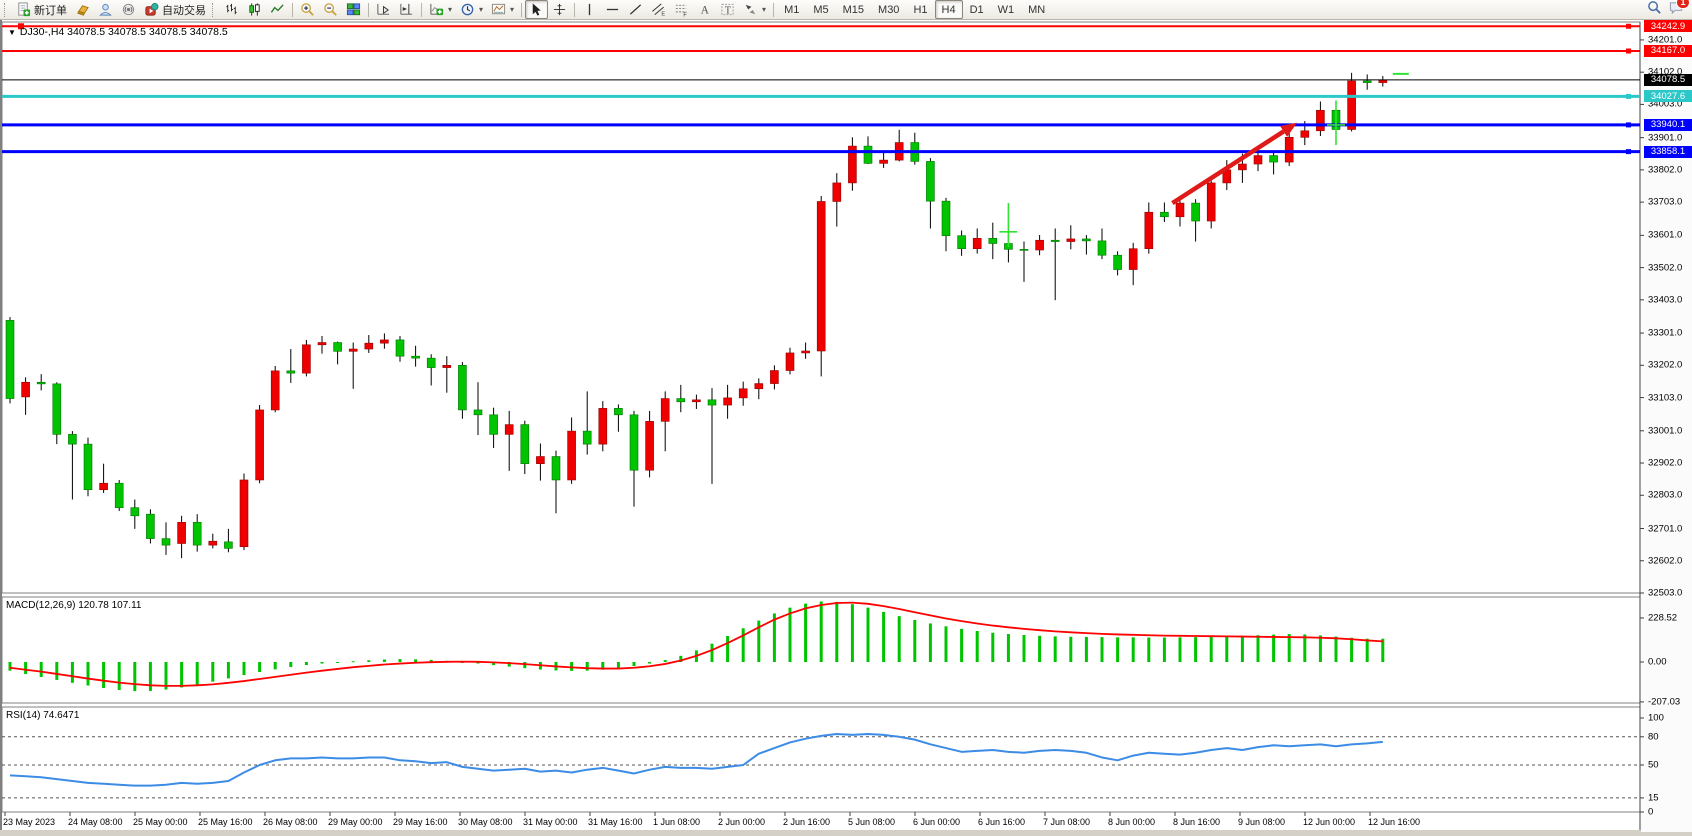 The height and width of the screenshot is (836, 1692). Describe the element at coordinates (383, 9) in the screenshot. I see `autoscroll-button` at that location.